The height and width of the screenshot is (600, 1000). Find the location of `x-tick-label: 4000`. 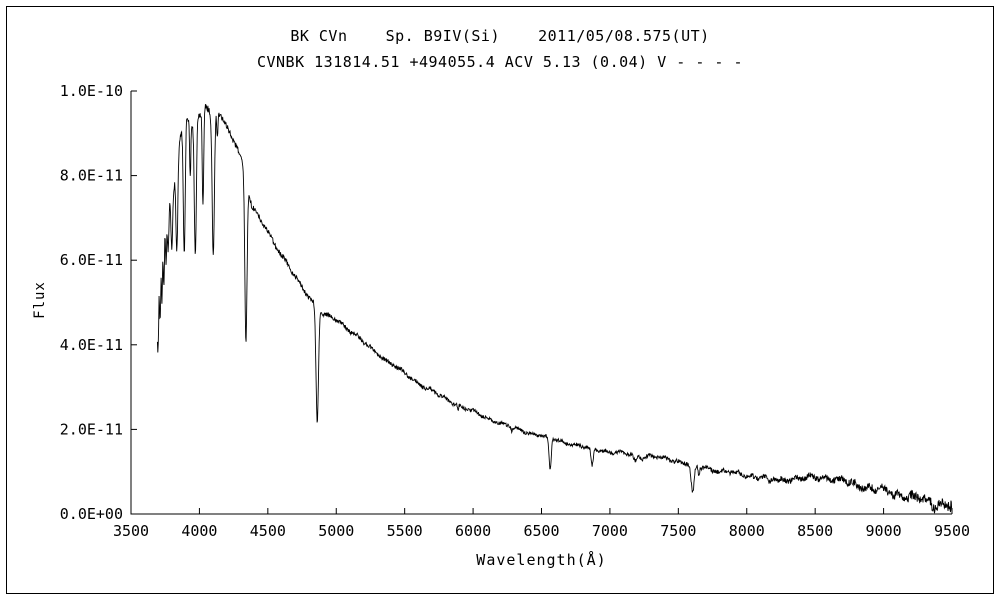

x-tick-label: 4000 is located at coordinates (199, 531).